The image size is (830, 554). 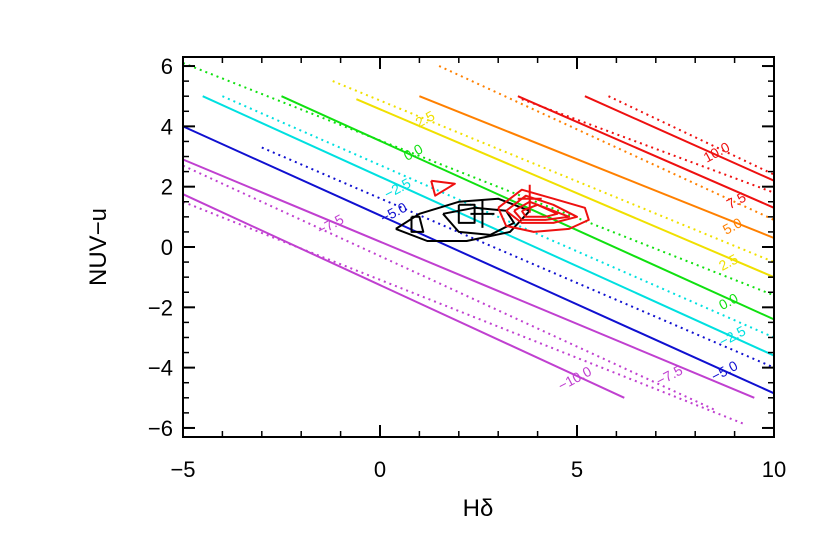 What do you see at coordinates (167, 126) in the screenshot?
I see `y-tick-label-5: 4` at bounding box center [167, 126].